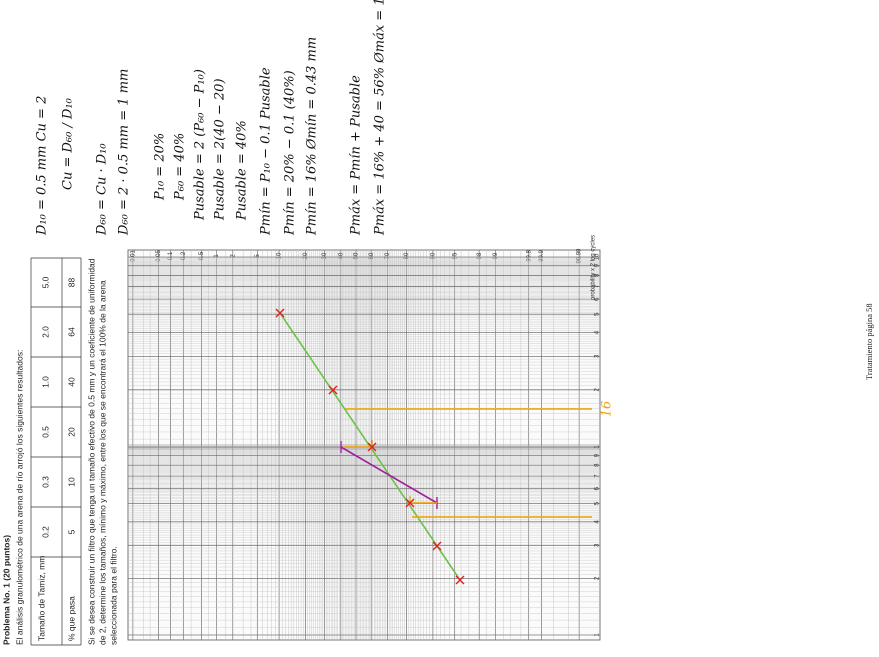  I want to click on table-cell: 2.0, so click(45, 332).